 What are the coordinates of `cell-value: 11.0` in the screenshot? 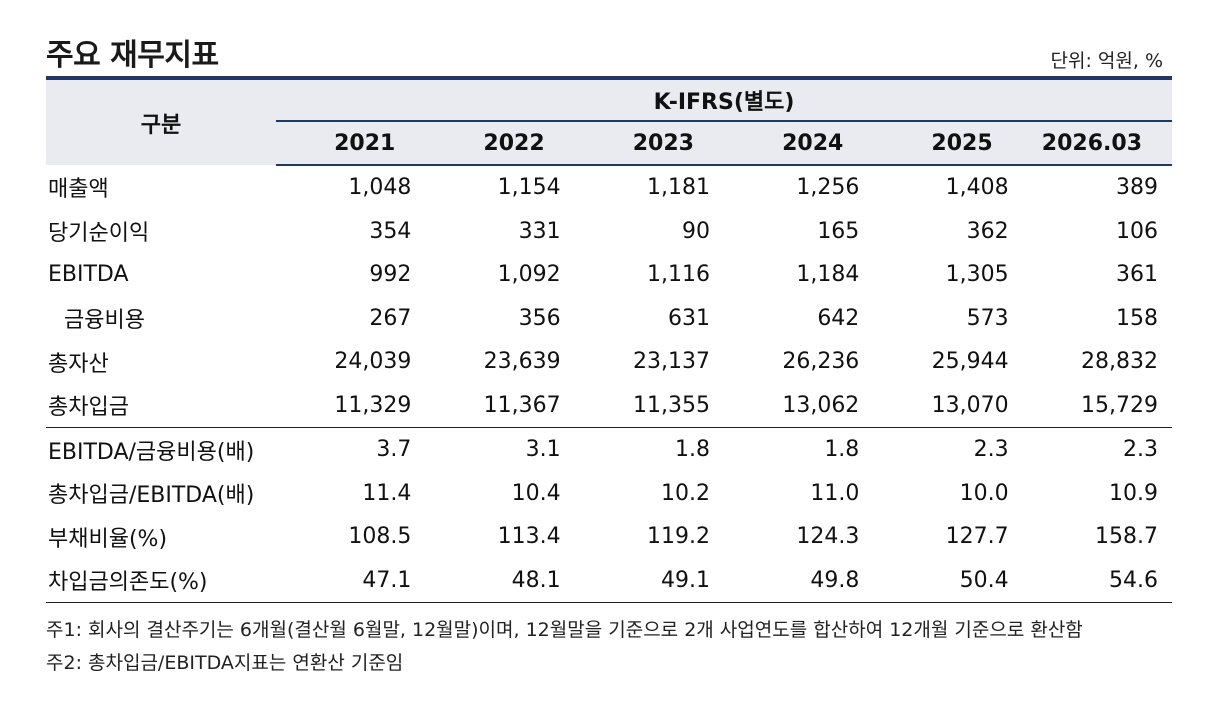 It's located at (835, 493).